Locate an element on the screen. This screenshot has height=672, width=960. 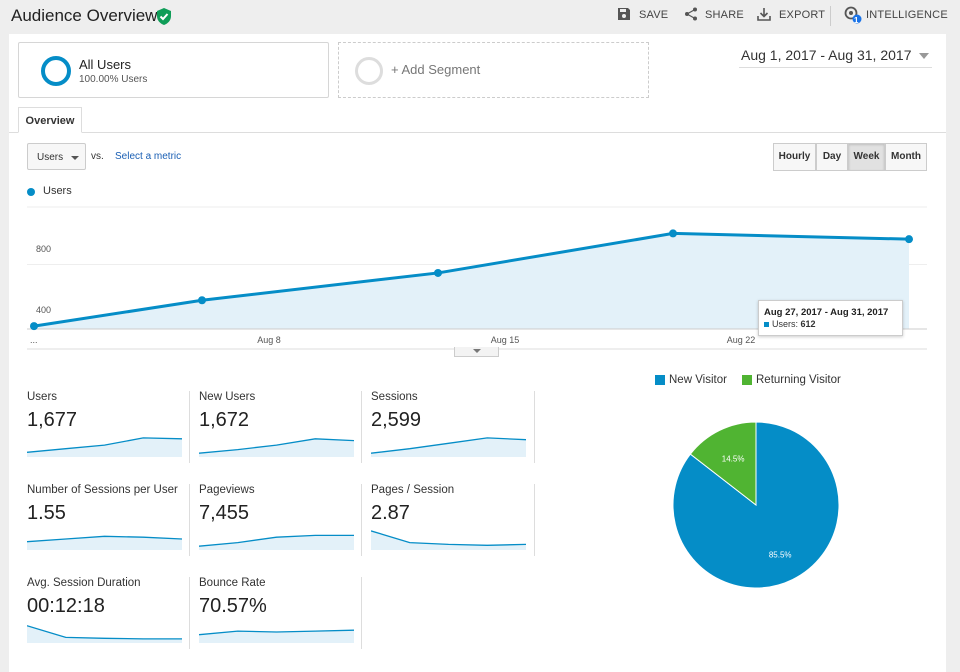
chart-collapse-handle is located at coordinates (476, 352).